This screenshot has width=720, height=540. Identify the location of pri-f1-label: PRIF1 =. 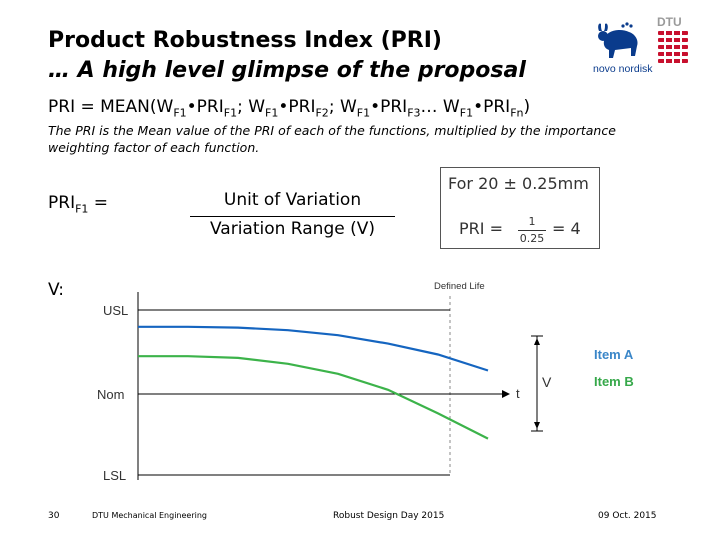
(78, 204).